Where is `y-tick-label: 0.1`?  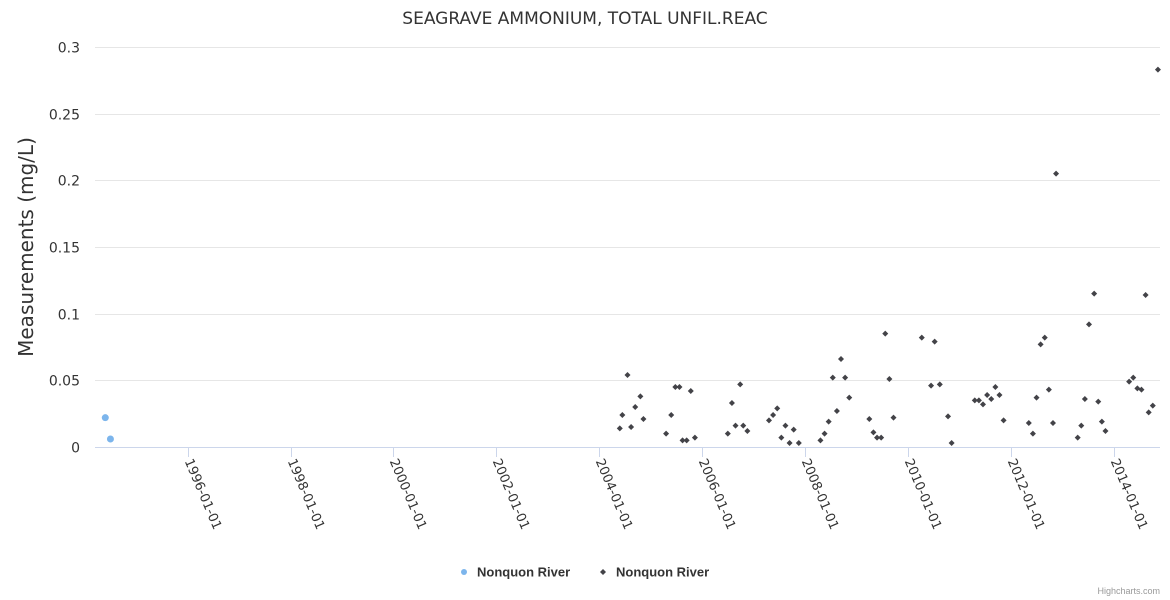
y-tick-label: 0.1 is located at coordinates (69, 316).